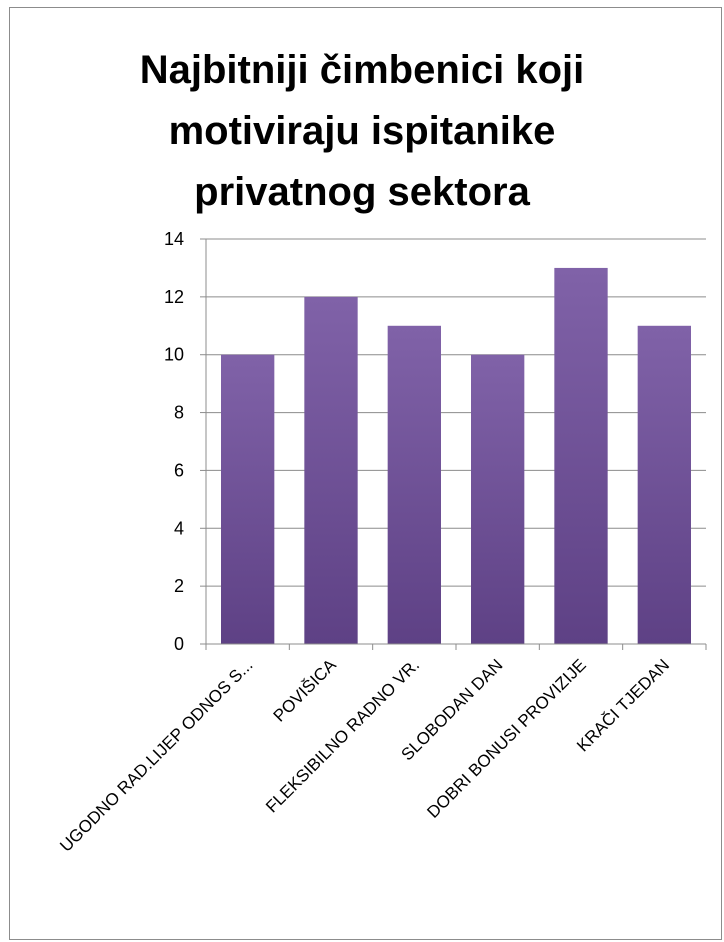 The height and width of the screenshot is (942, 724). I want to click on y-tick-label: 12, so click(174, 297).